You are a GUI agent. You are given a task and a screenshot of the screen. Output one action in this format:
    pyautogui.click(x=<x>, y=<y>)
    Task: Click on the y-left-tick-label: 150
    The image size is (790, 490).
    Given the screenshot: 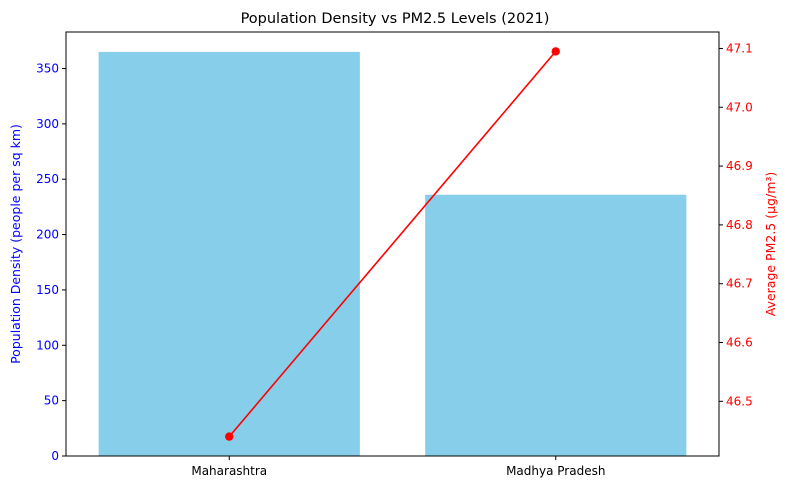 What is the action you would take?
    pyautogui.click(x=47, y=290)
    